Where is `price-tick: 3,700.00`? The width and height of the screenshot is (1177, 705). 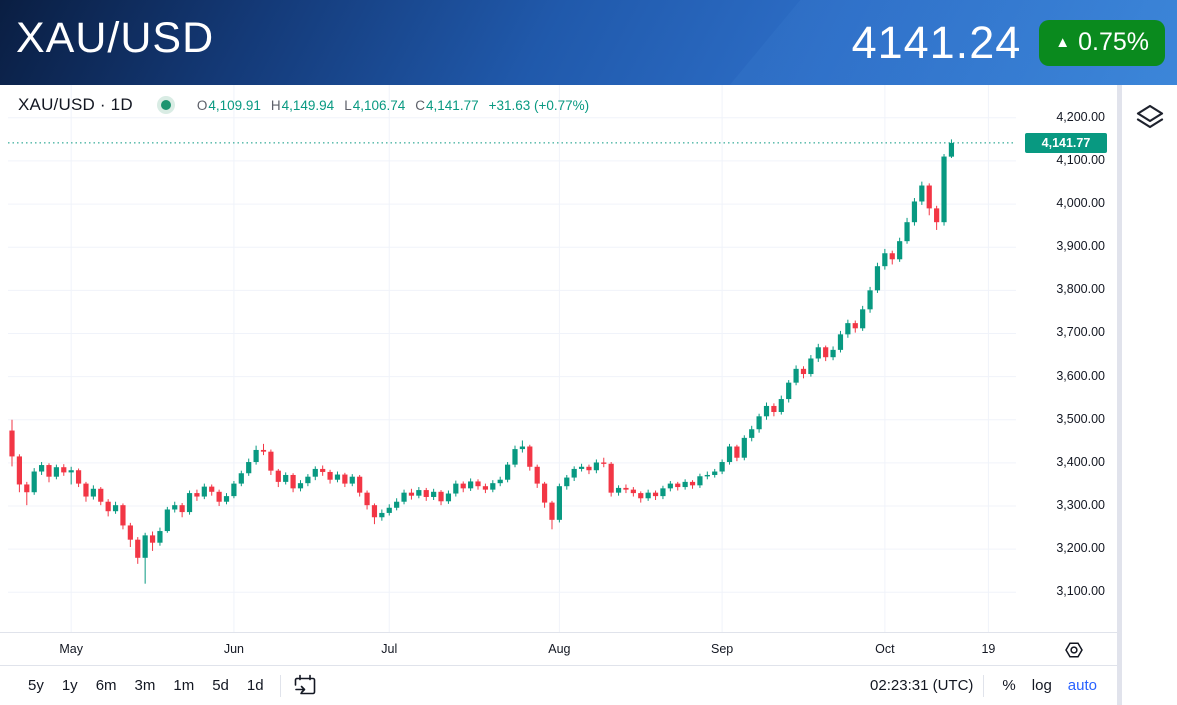 price-tick: 3,700.00 is located at coordinates (1080, 332).